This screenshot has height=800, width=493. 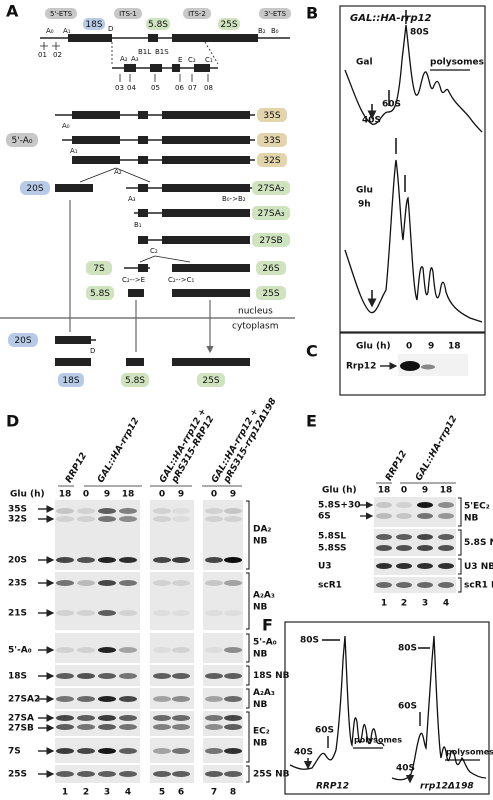 What do you see at coordinates (415, 491) in the screenshot?
I see `group: 18 0 9 18` at bounding box center [415, 491].